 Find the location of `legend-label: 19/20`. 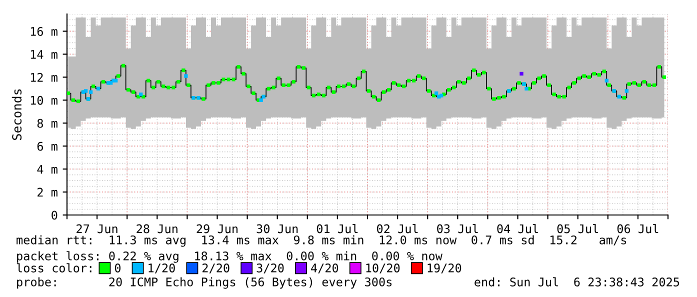

legend-label: 19/20 is located at coordinates (445, 269).